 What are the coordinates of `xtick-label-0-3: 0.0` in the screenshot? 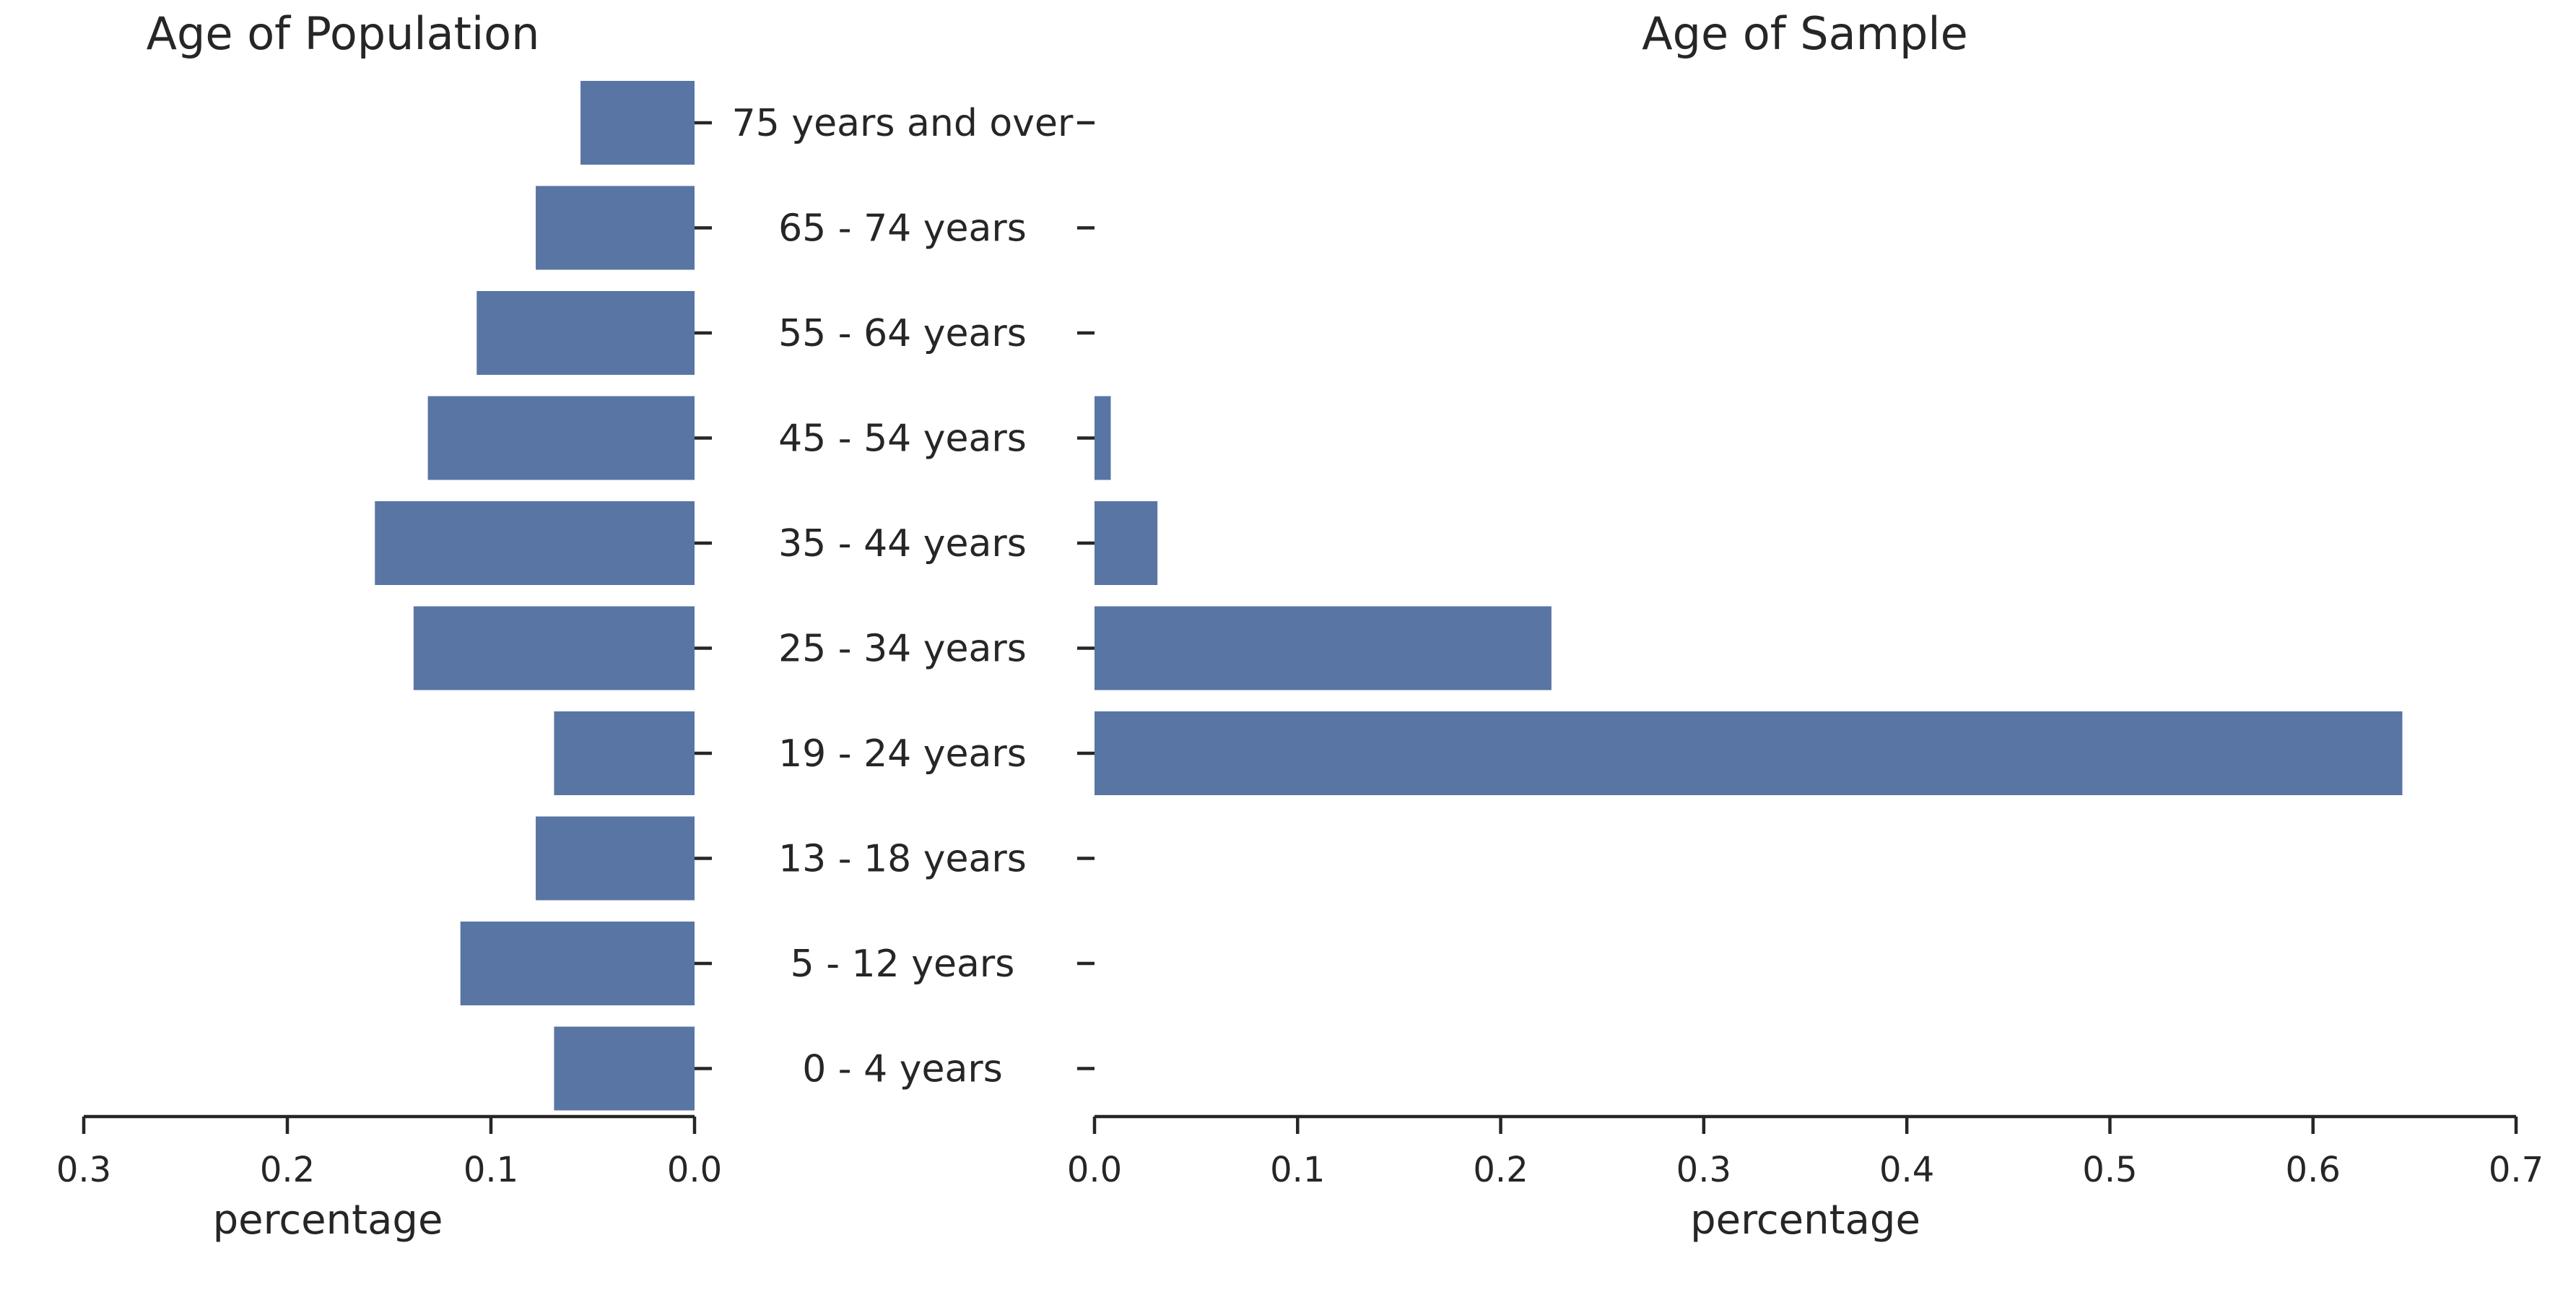 It's located at (694, 1170).